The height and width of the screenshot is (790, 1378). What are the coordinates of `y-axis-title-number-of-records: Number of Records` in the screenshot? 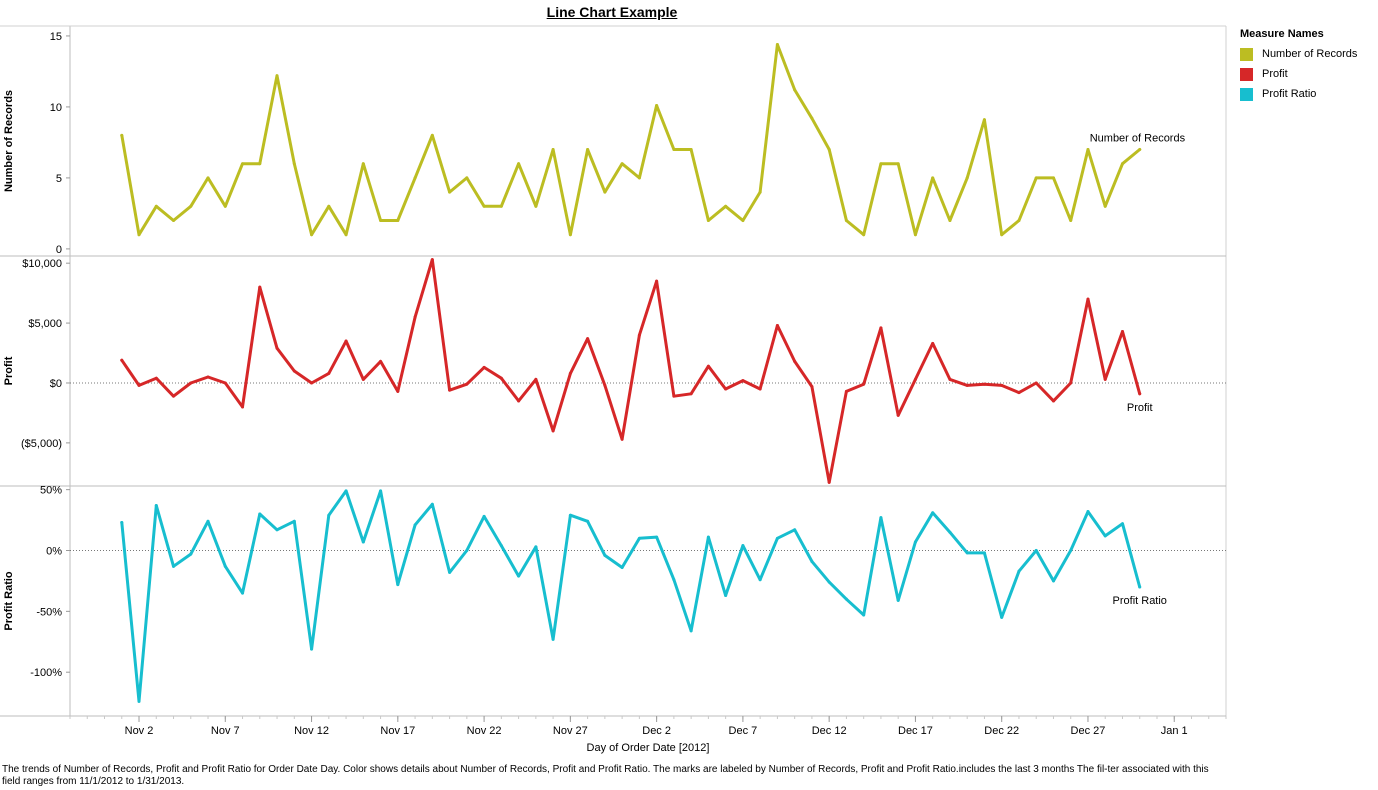 It's located at (9, 141).